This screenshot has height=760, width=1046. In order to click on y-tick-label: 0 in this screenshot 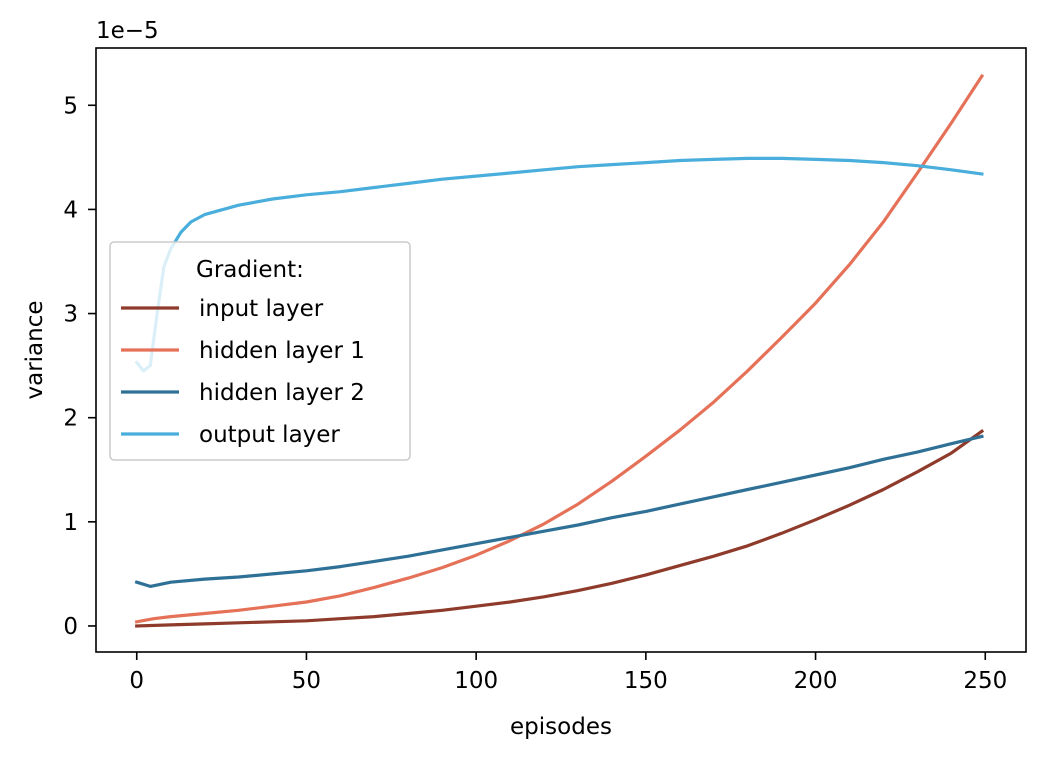, I will do `click(70, 627)`.